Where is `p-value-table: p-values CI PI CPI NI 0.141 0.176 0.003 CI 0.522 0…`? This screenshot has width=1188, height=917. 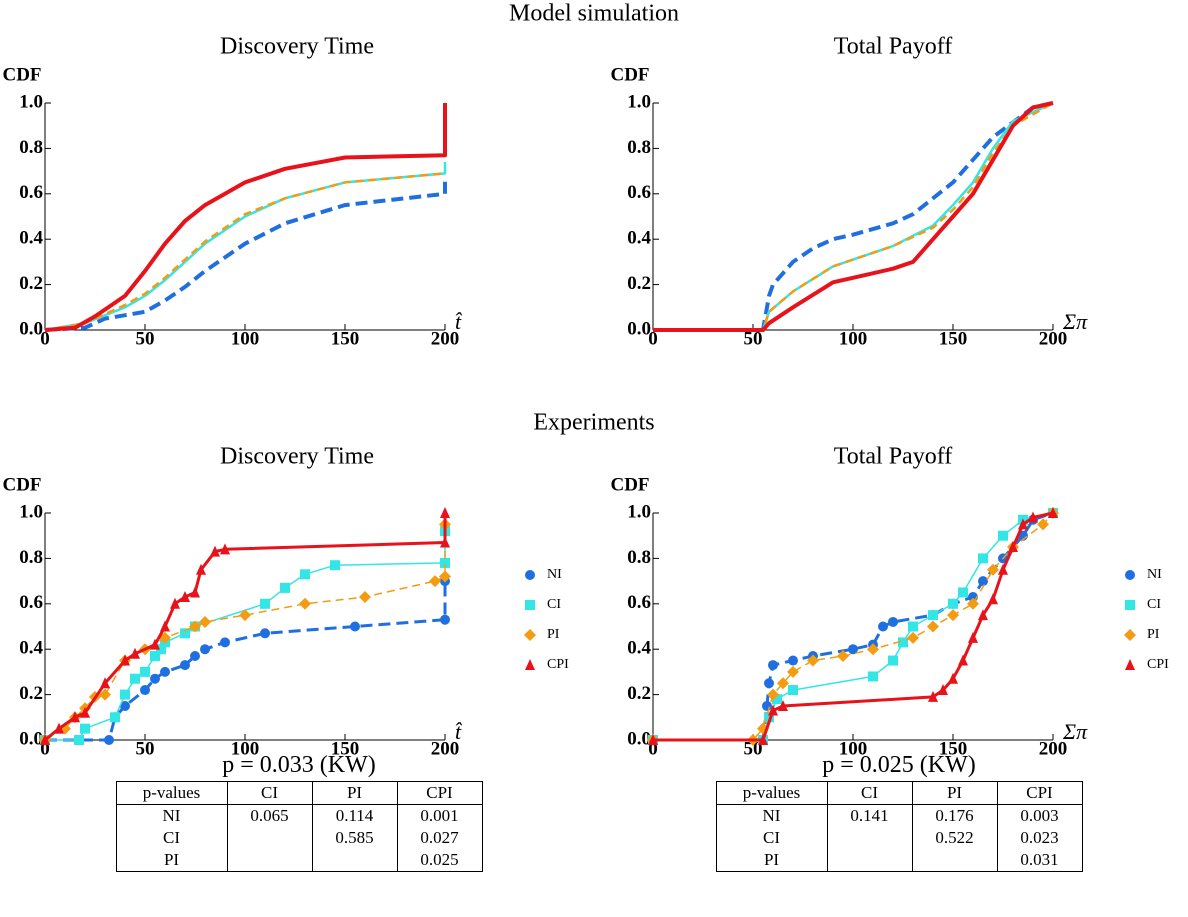 p-value-table: p-values CI PI CPI NI 0.141 0.176 0.003 CI 0.522 0… is located at coordinates (899, 826).